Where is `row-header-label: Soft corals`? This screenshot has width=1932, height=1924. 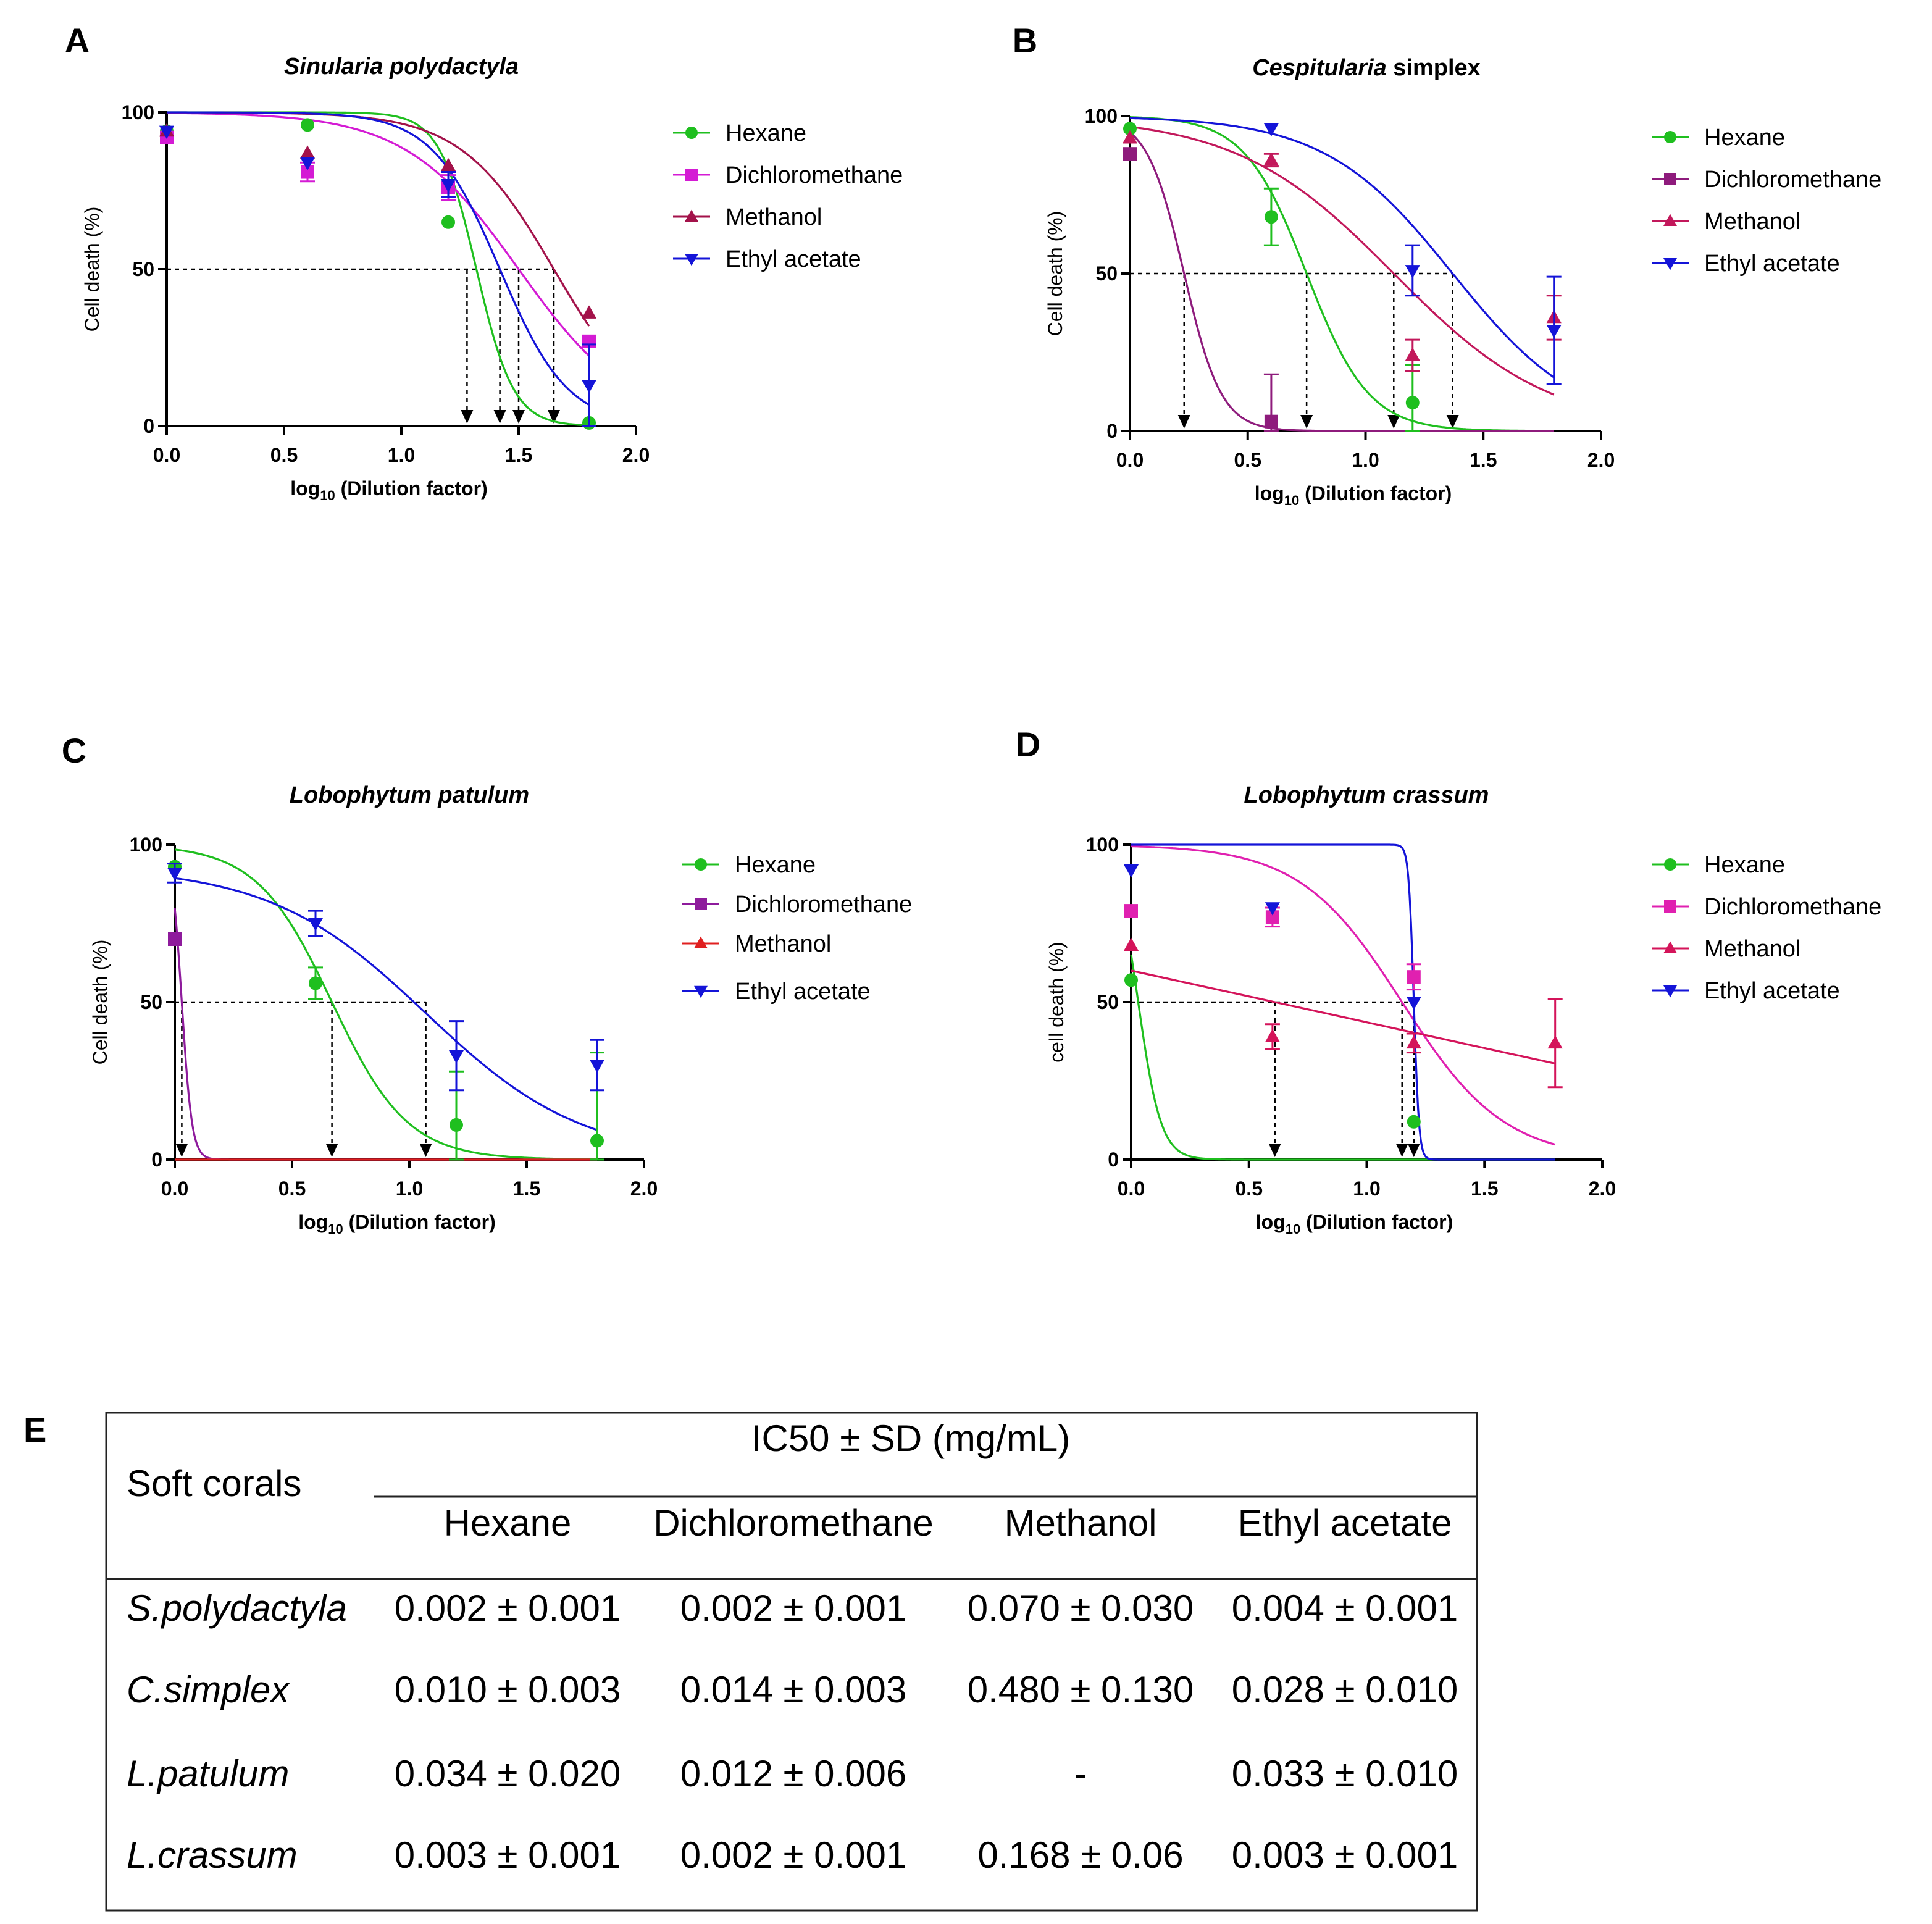 row-header-label: Soft corals is located at coordinates (214, 1483).